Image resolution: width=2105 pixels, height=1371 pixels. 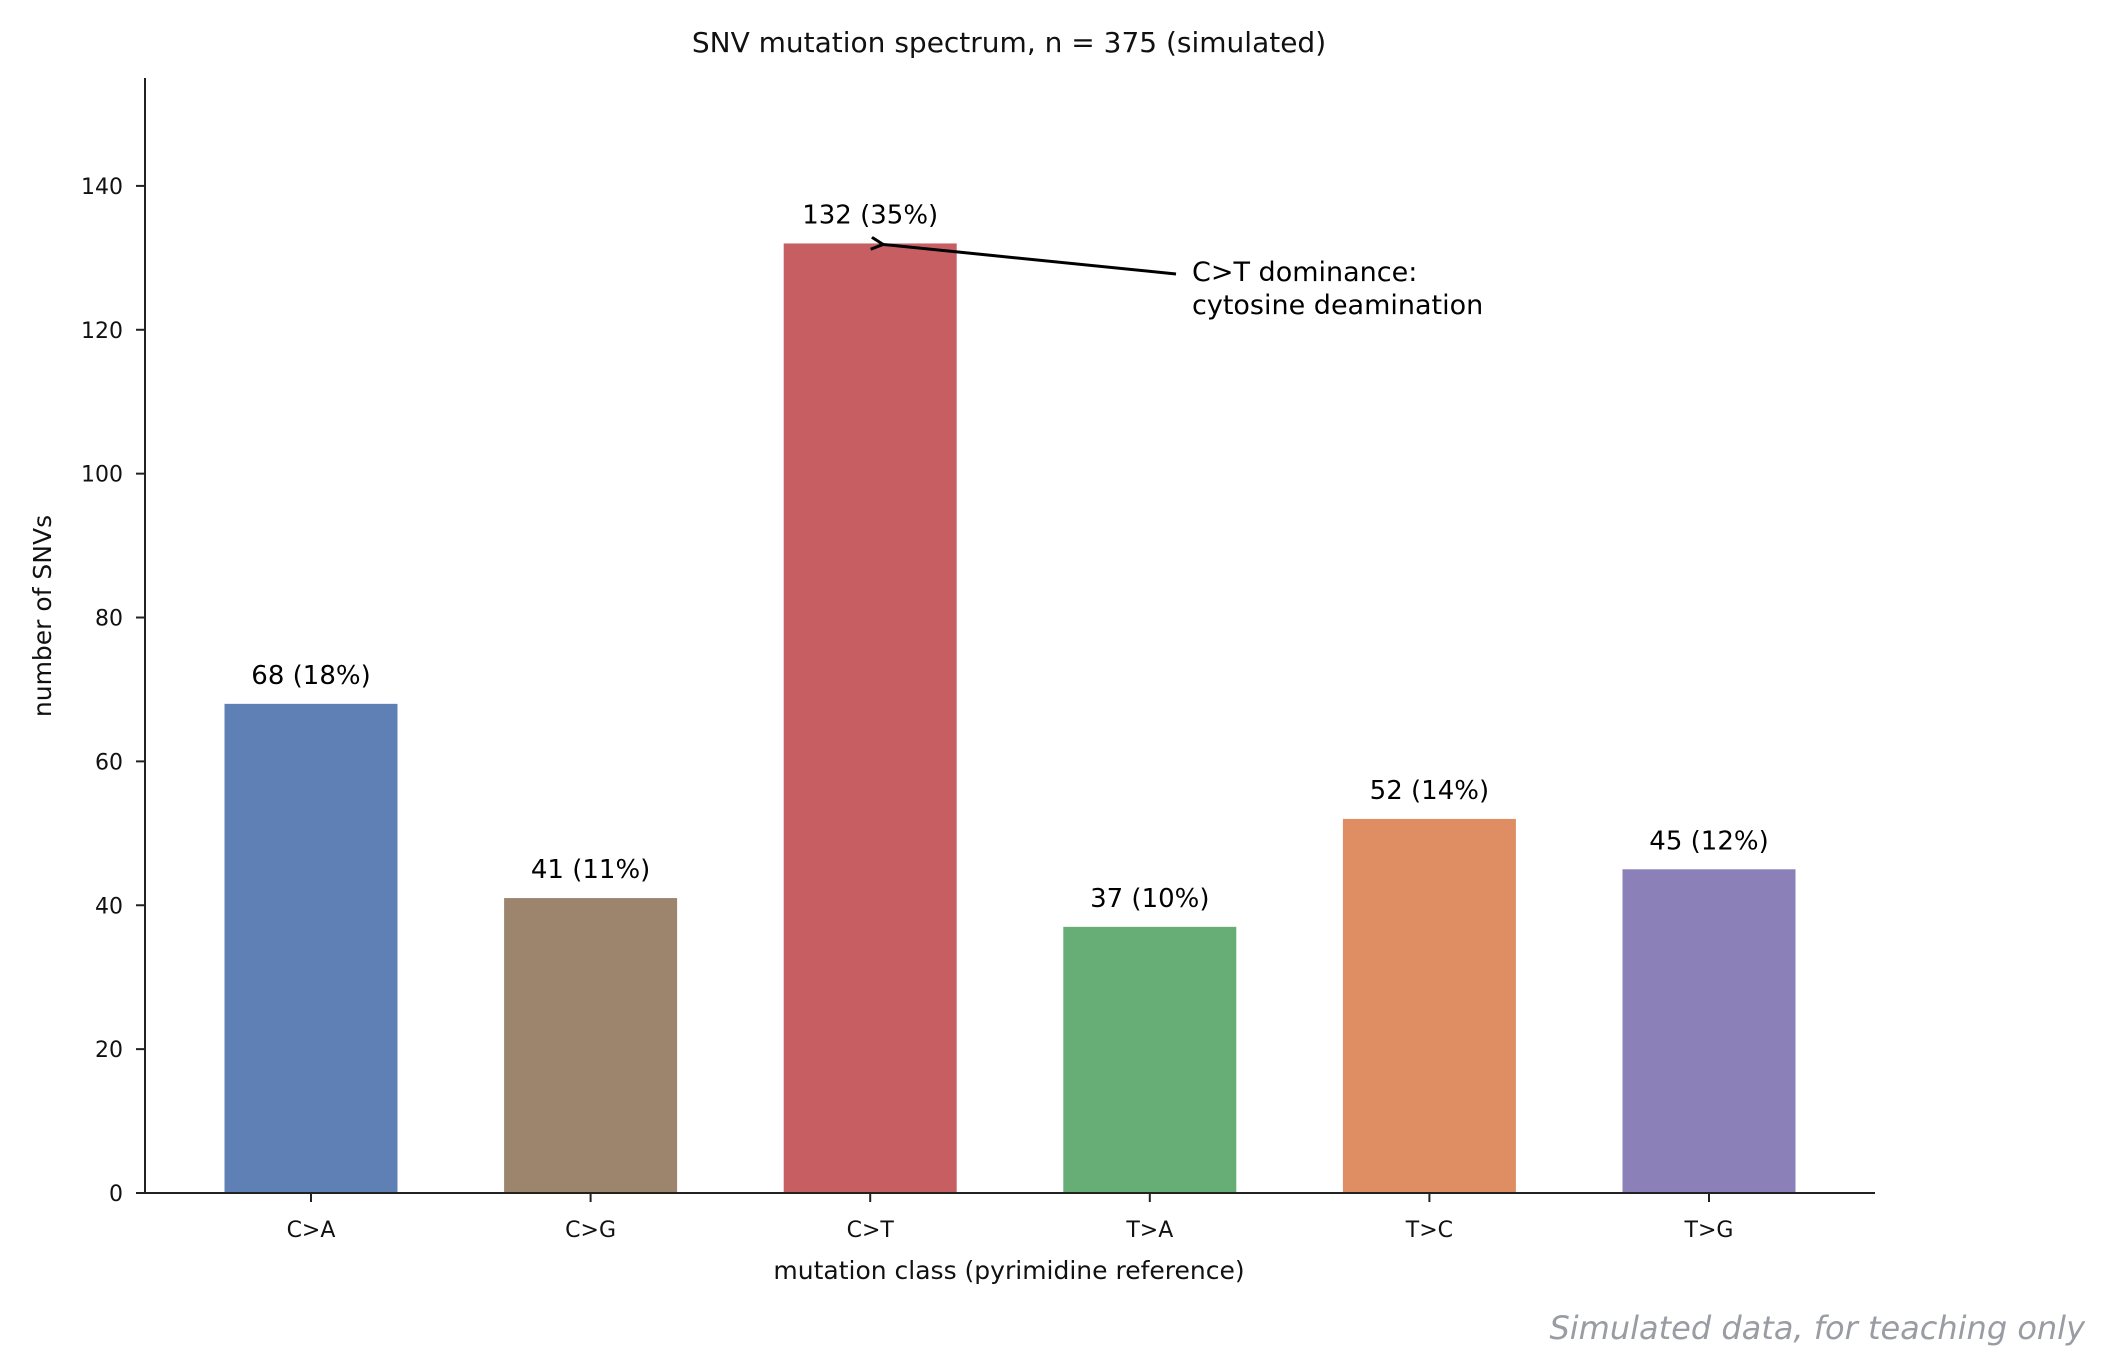 What do you see at coordinates (1337, 289) in the screenshot?
I see `annotation-text: C>T dominance: cytosine deamination` at bounding box center [1337, 289].